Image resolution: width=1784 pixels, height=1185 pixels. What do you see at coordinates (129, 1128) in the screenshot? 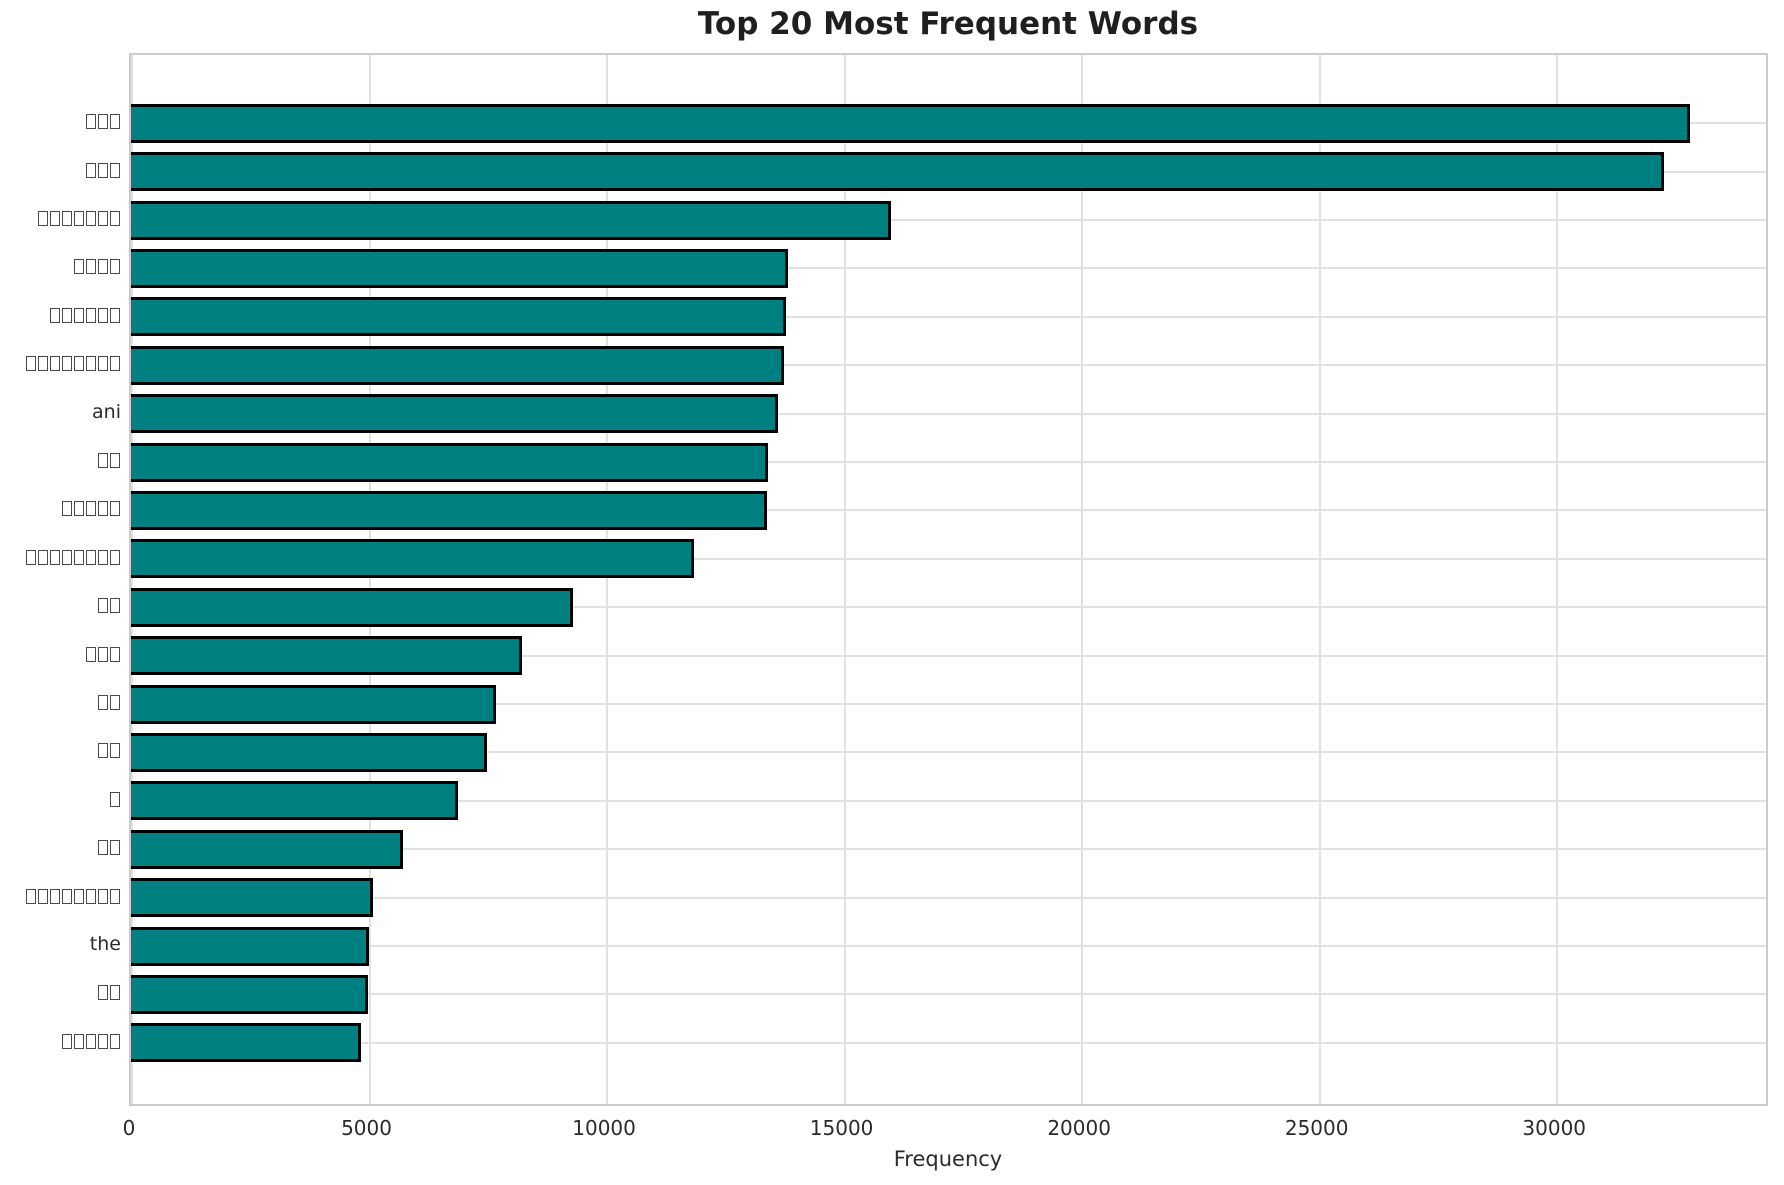
I see `x-tick-label: 0` at bounding box center [129, 1128].